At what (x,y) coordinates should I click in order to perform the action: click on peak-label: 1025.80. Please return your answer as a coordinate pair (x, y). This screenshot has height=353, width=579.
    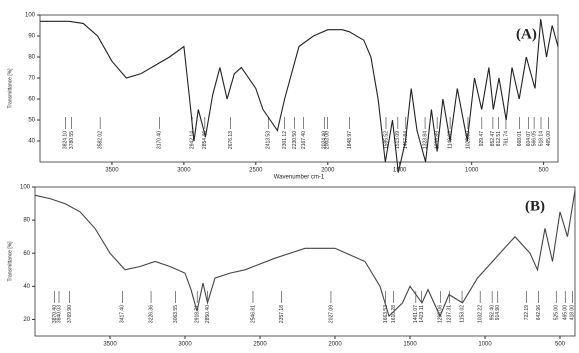
    Looking at the image, I should click on (468, 140).